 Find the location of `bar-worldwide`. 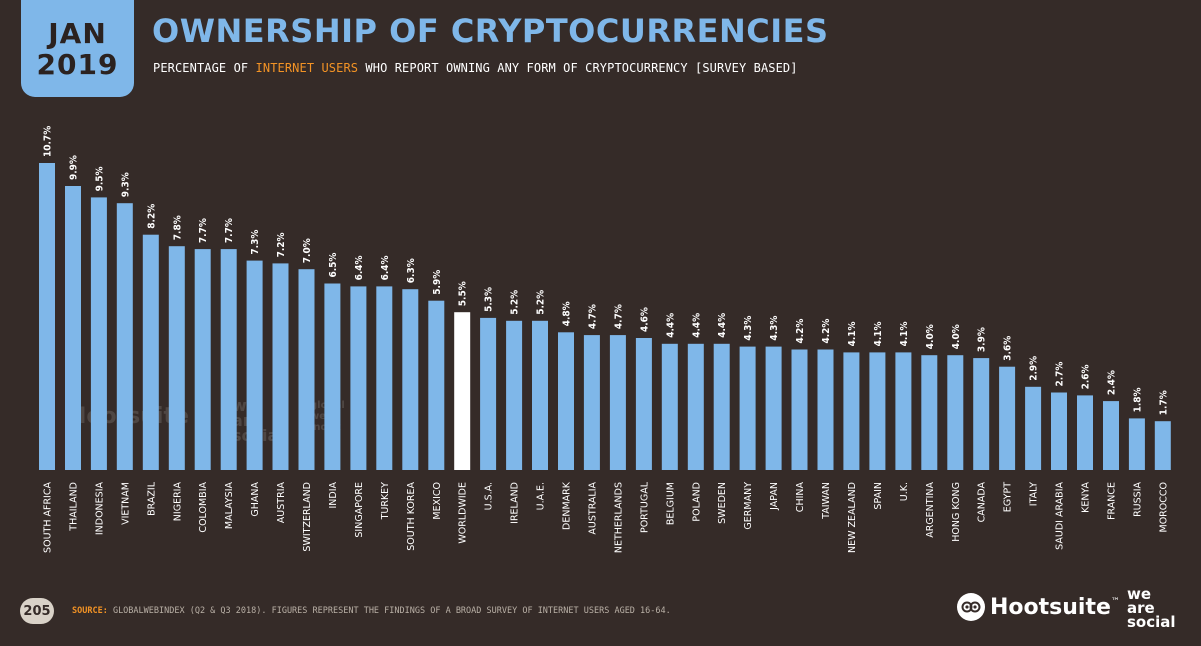

bar-worldwide is located at coordinates (462, 391).